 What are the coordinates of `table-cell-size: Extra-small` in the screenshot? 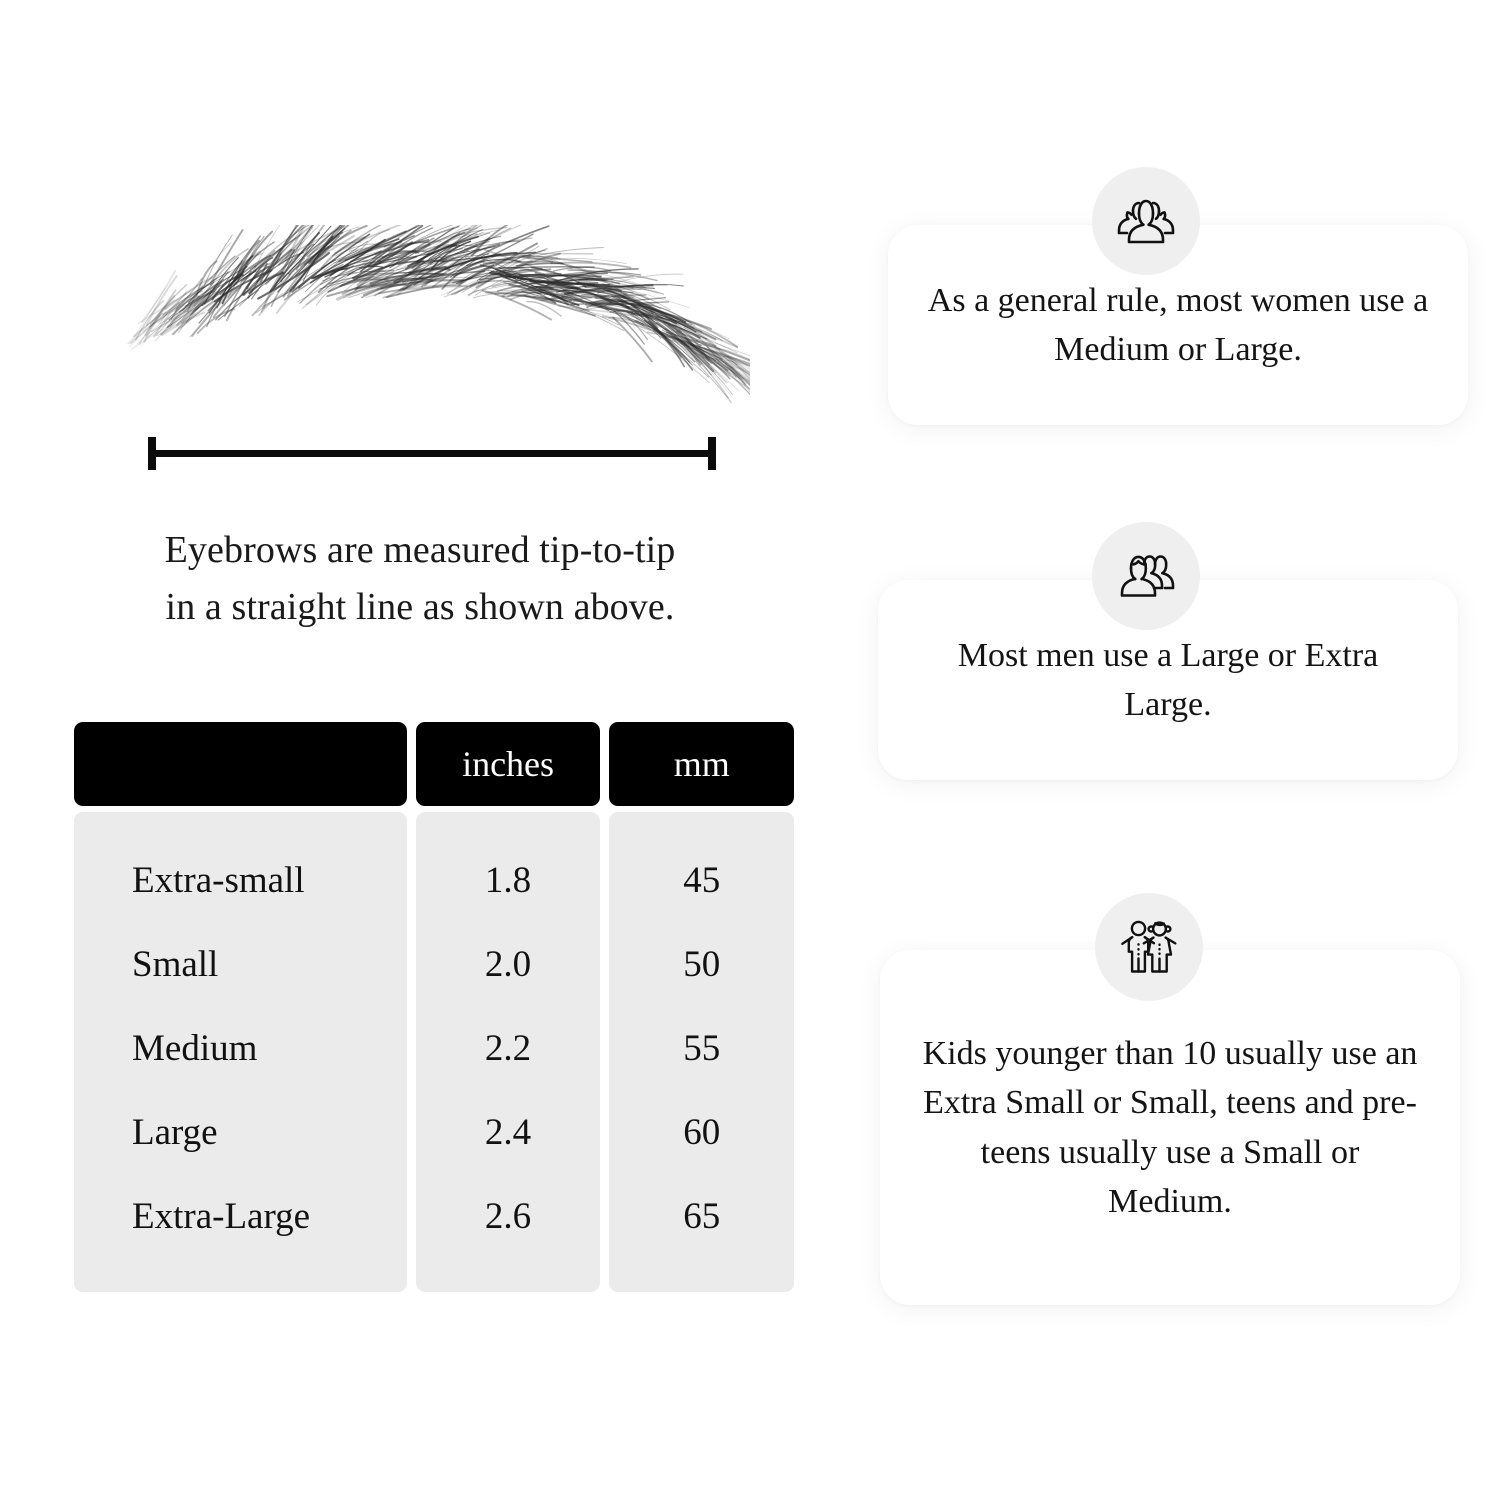 It's located at (218, 880).